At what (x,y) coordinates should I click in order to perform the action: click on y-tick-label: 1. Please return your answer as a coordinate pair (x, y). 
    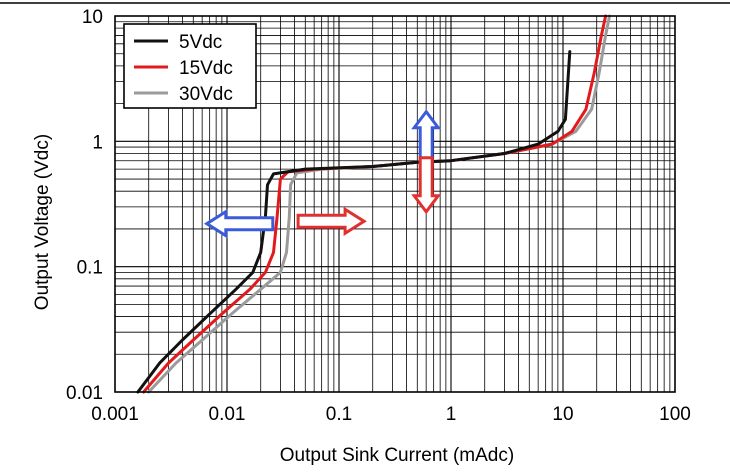
    Looking at the image, I should click on (97, 142).